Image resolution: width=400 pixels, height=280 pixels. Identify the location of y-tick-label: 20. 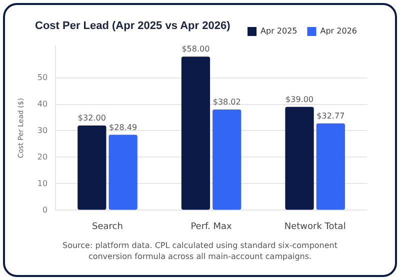
(42, 157).